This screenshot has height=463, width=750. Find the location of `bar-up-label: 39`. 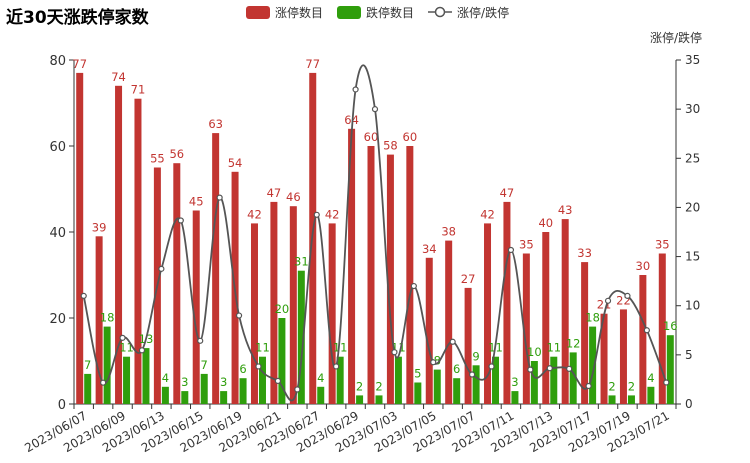

bar-up-label: 39 is located at coordinates (99, 227).